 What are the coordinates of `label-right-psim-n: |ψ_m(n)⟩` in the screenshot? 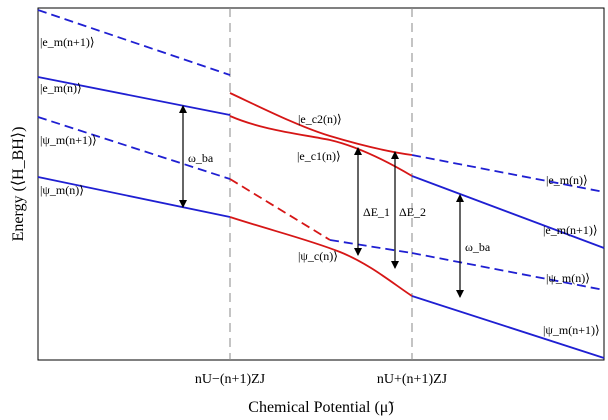 It's located at (568, 278).